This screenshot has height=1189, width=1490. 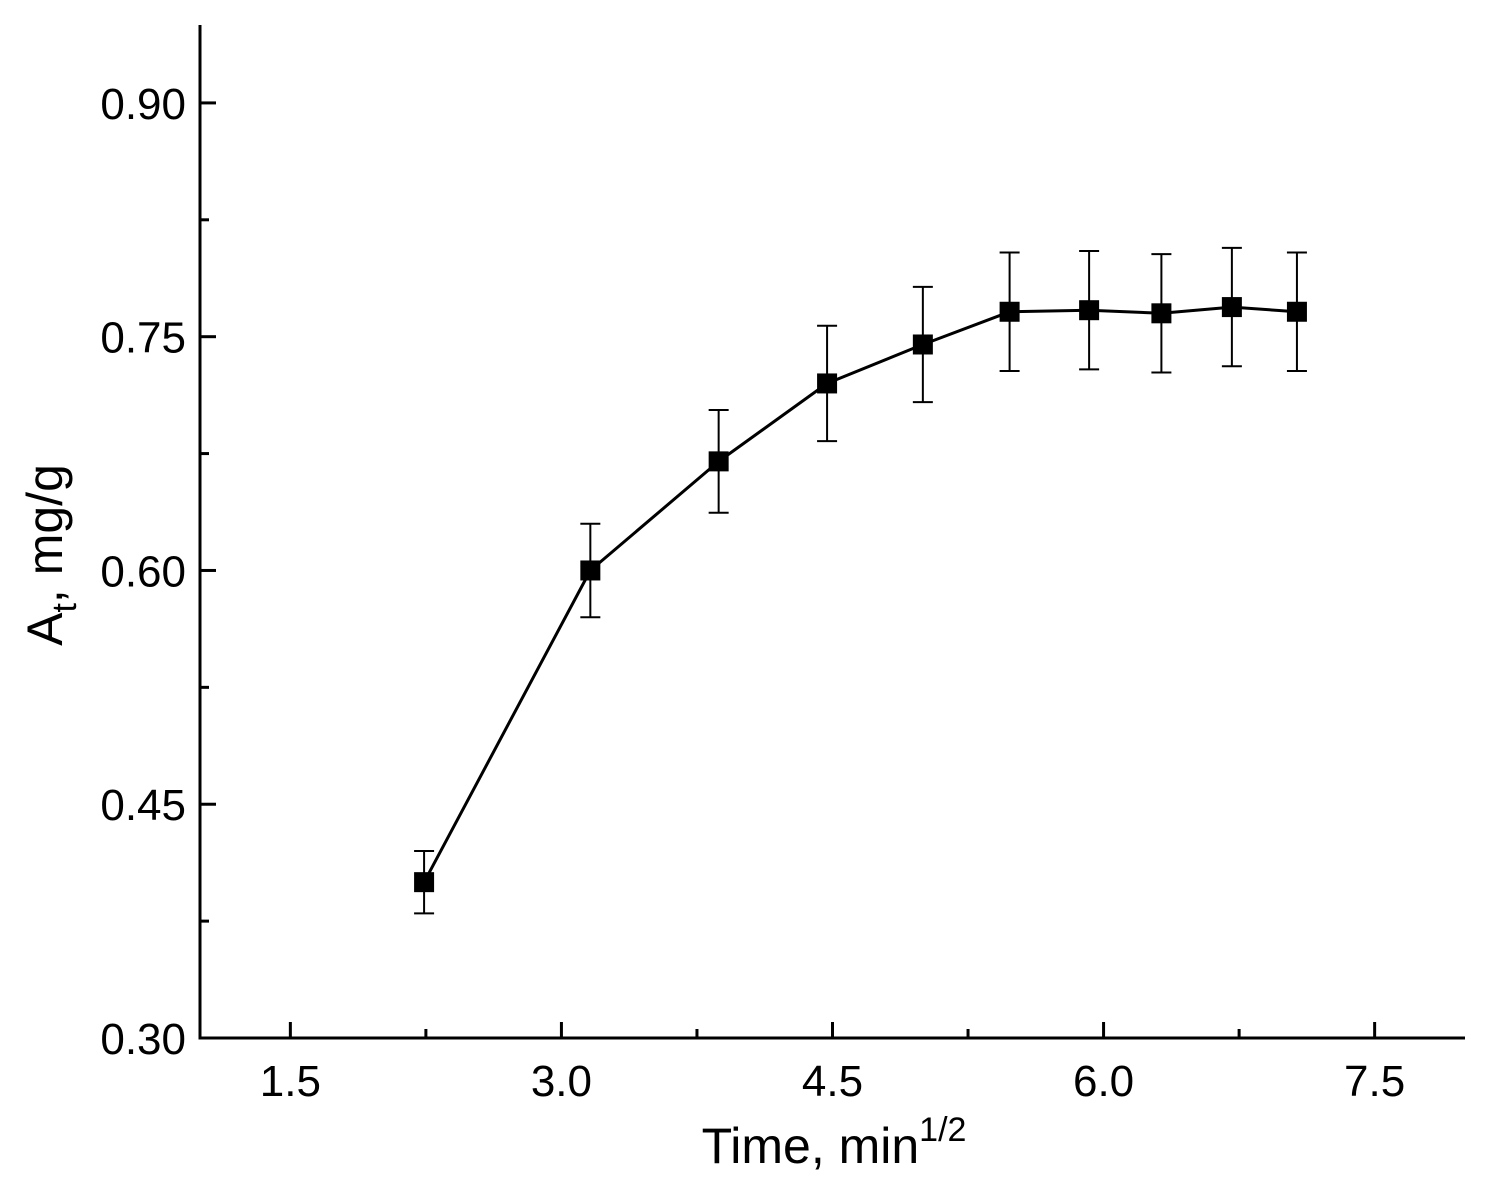 What do you see at coordinates (143, 104) in the screenshot?
I see `y-tick-label: 0.90` at bounding box center [143, 104].